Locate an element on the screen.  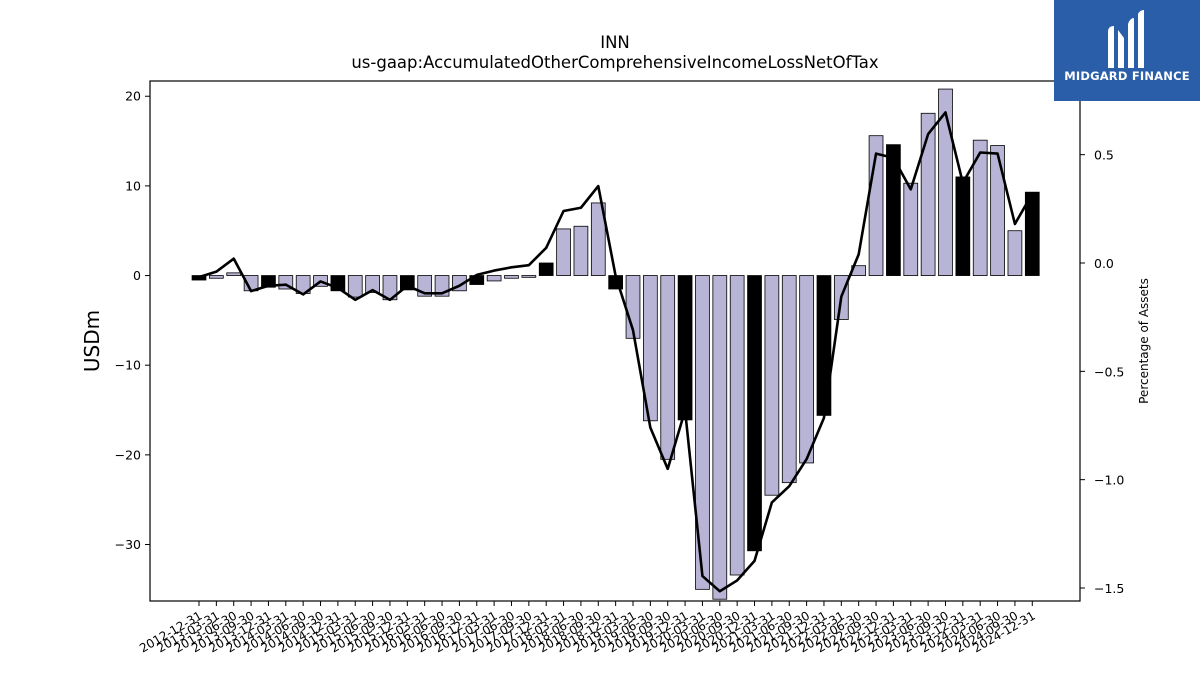
midgard-finance-logo: MIDGARD FINANCE is located at coordinates (1127, 50).